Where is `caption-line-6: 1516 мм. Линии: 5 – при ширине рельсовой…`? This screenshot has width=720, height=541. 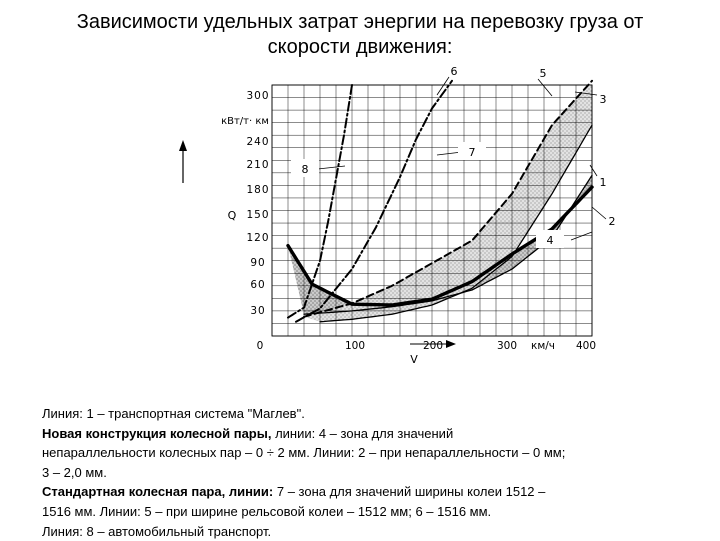 caption-line-6: 1516 мм. Линии: 5 – при ширине рельсовой… is located at coordinates (267, 511).